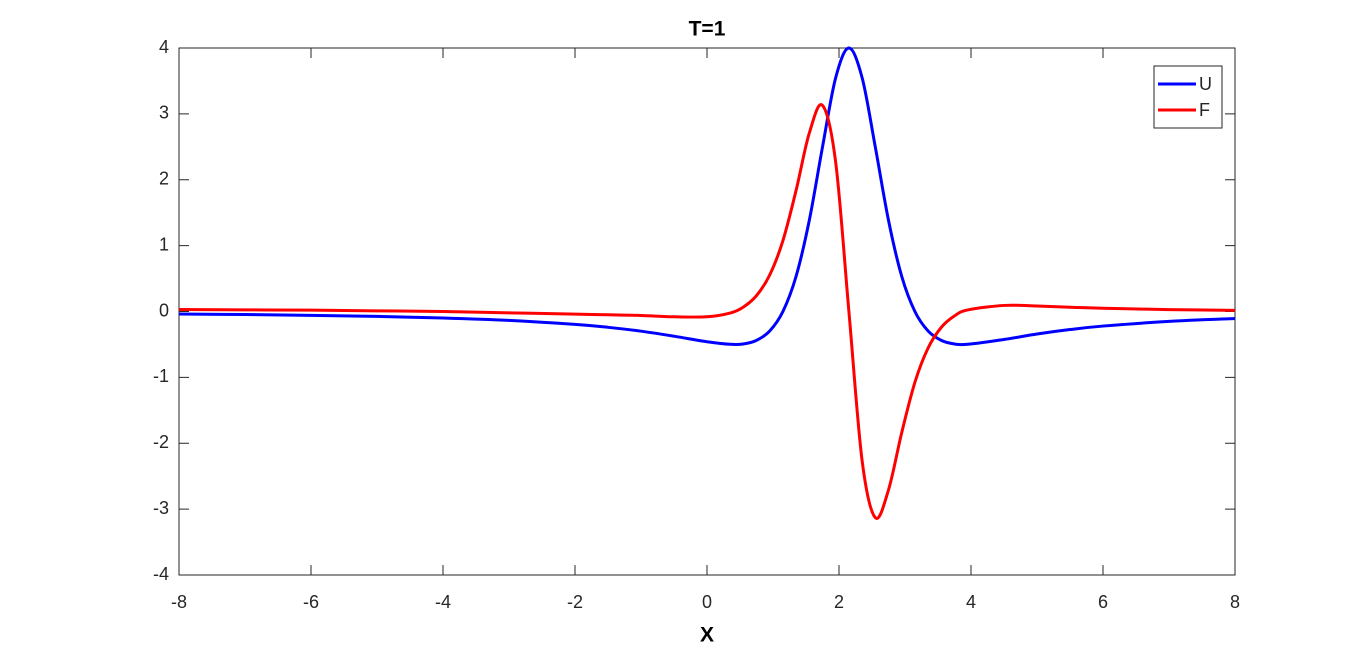 The image size is (1366, 651). I want to click on y-tick-label: 4, so click(164, 47).